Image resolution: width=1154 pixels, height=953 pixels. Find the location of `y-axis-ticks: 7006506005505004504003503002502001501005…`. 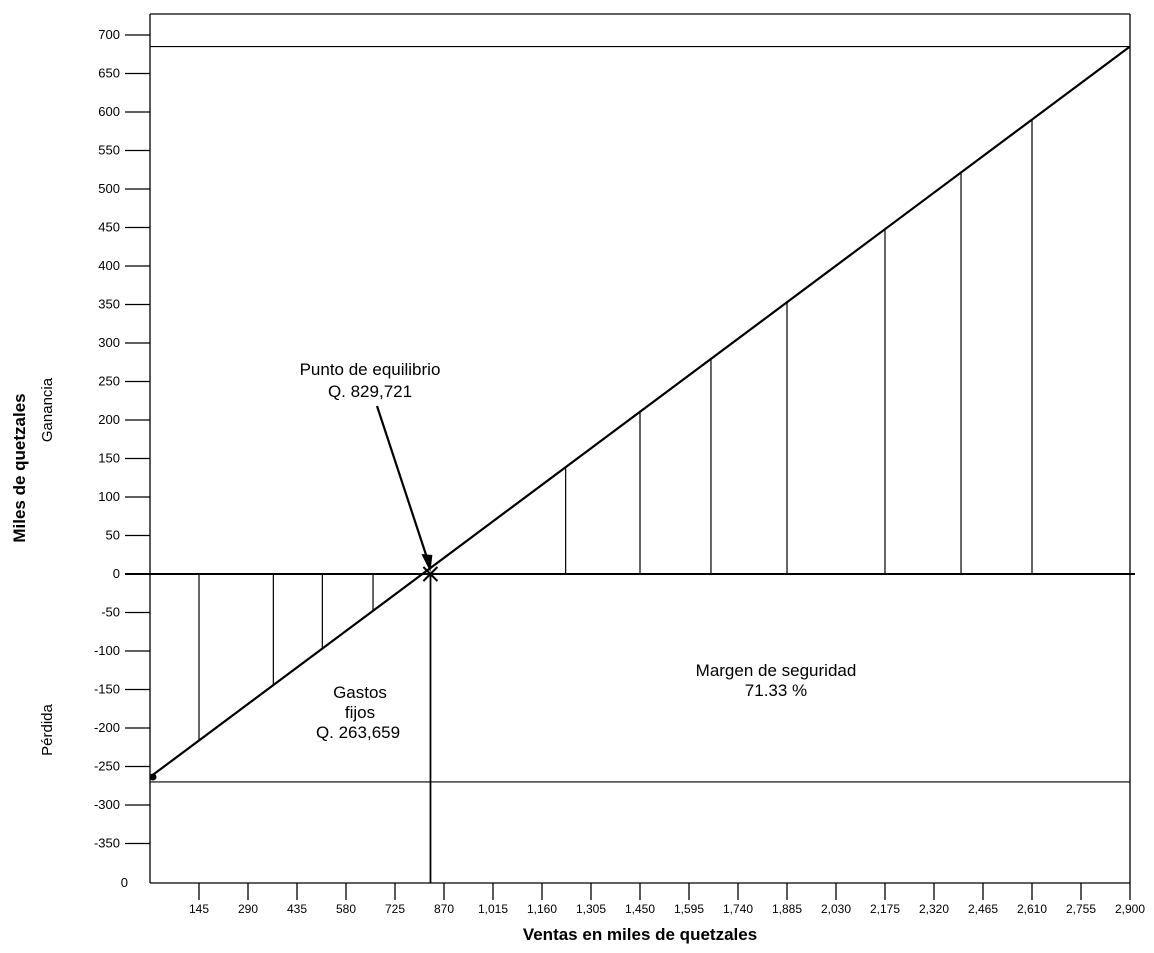

y-axis-ticks: 7006506005505004504003503002502001501005… is located at coordinates (122, 458).